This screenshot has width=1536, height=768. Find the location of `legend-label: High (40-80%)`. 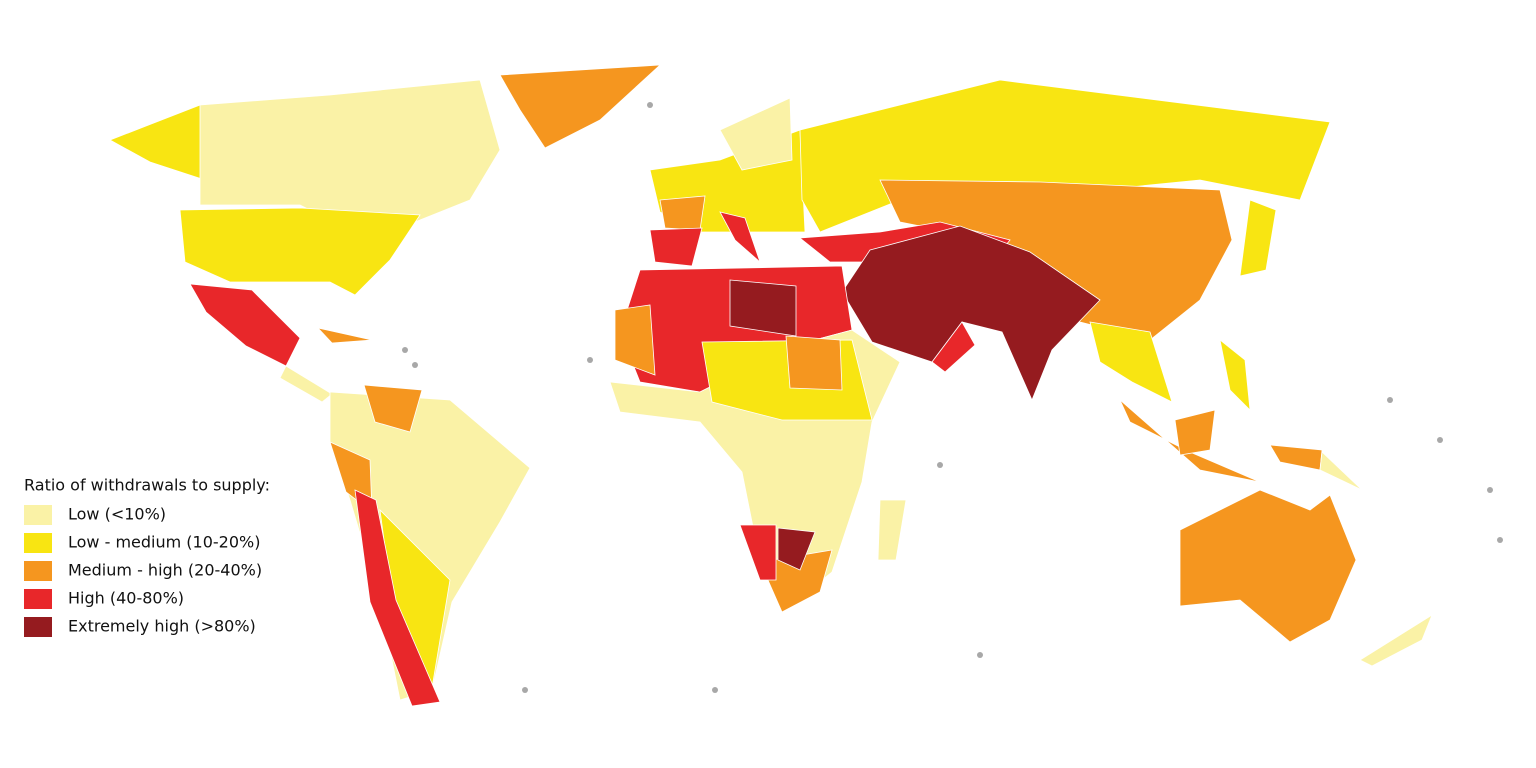

legend-label: High (40-80%) is located at coordinates (126, 598).